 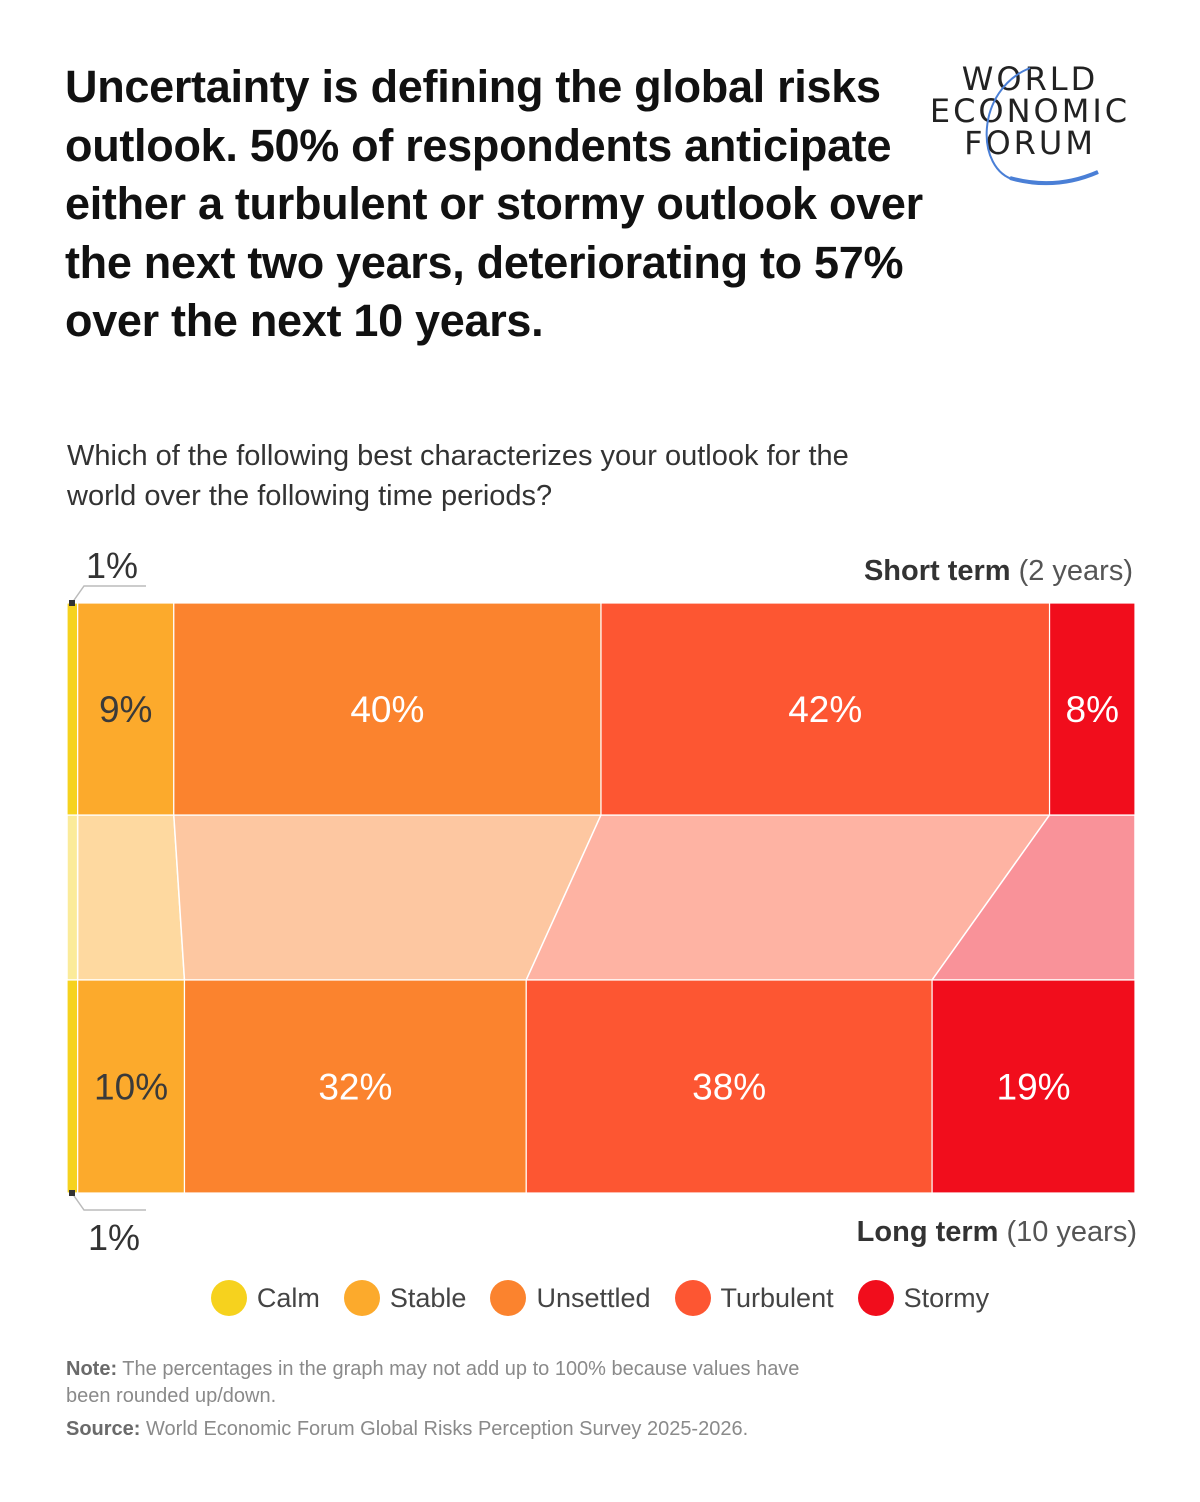 What do you see at coordinates (72, 603) in the screenshot?
I see `calm-marker-top` at bounding box center [72, 603].